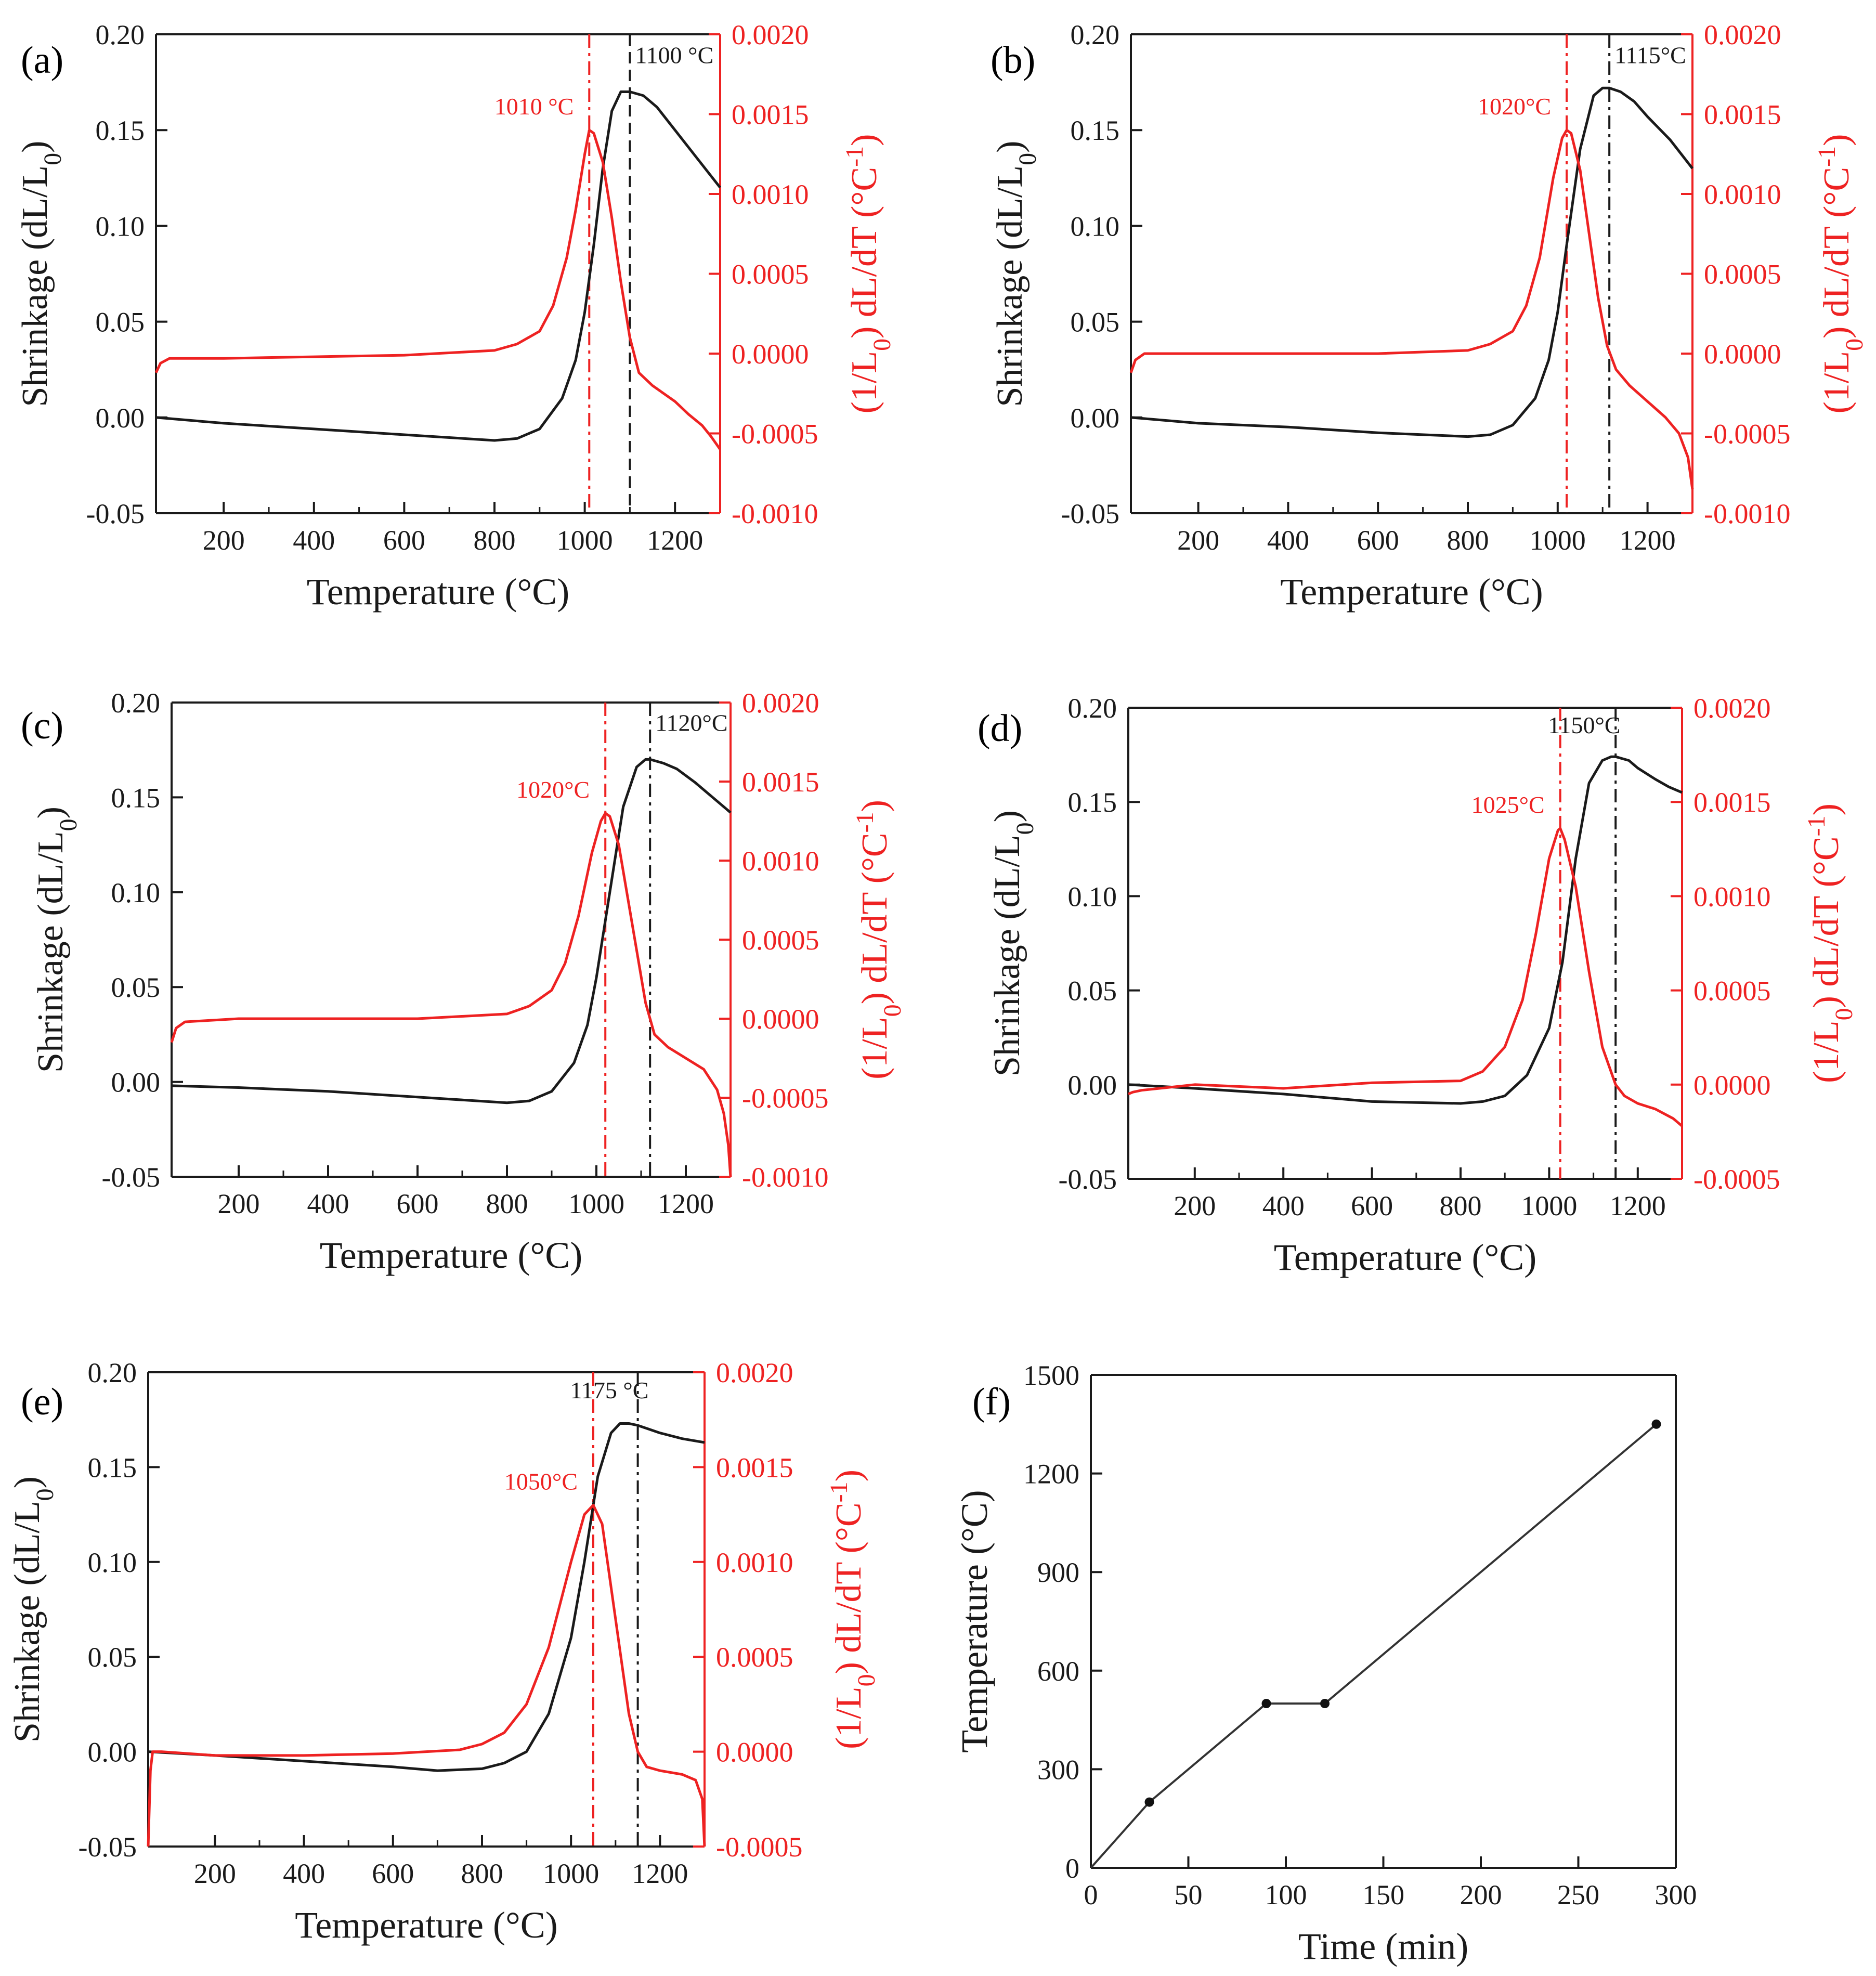 This screenshot has height=1976, width=1876. Describe the element at coordinates (1058, 1770) in the screenshot. I see `y-tick-label: 300` at that location.